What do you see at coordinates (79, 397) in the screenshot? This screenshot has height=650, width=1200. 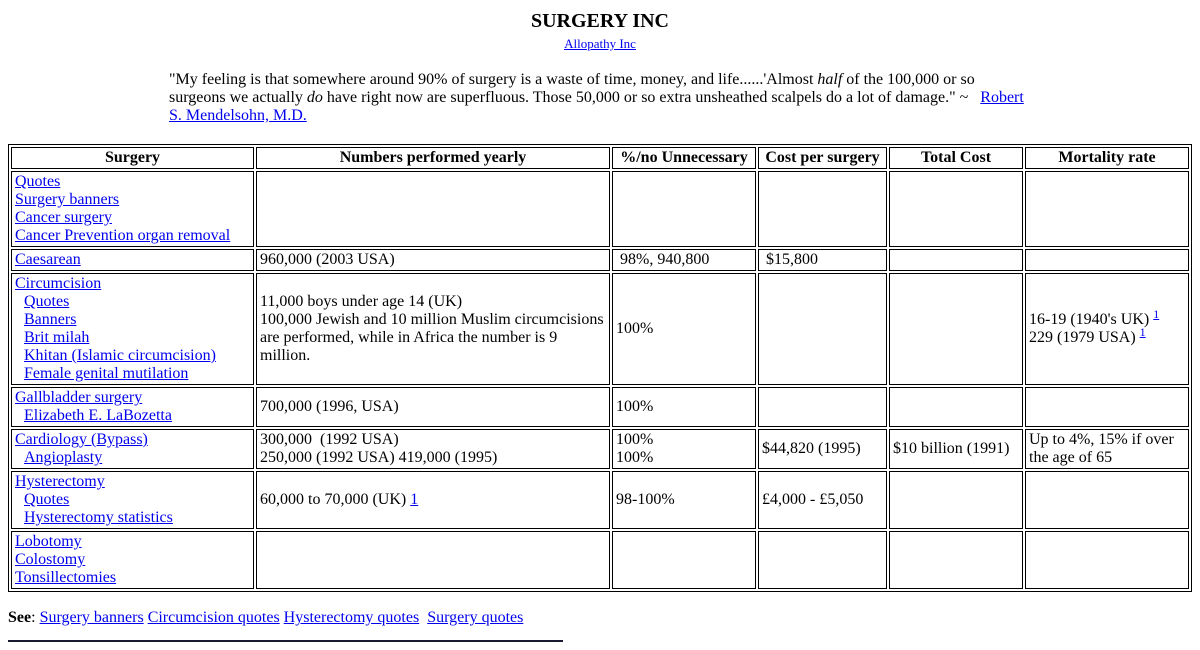 I see `content-link: Gallbladder surgery` at bounding box center [79, 397].